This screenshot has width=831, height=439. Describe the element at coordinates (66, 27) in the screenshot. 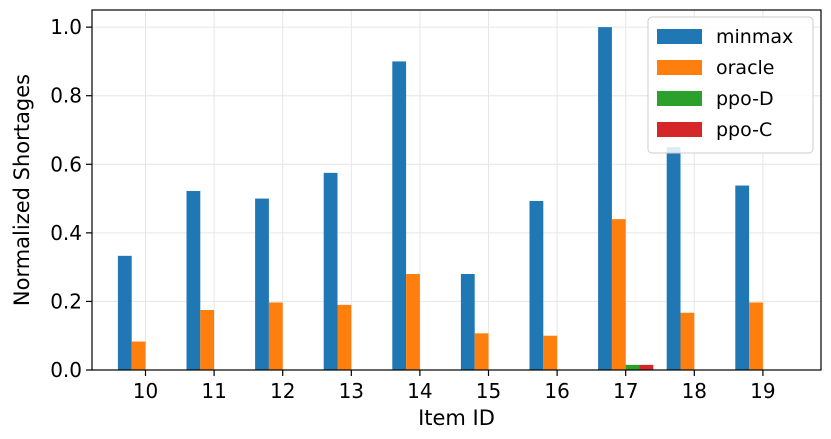

I see `y-tick-label: 1.0` at that location.